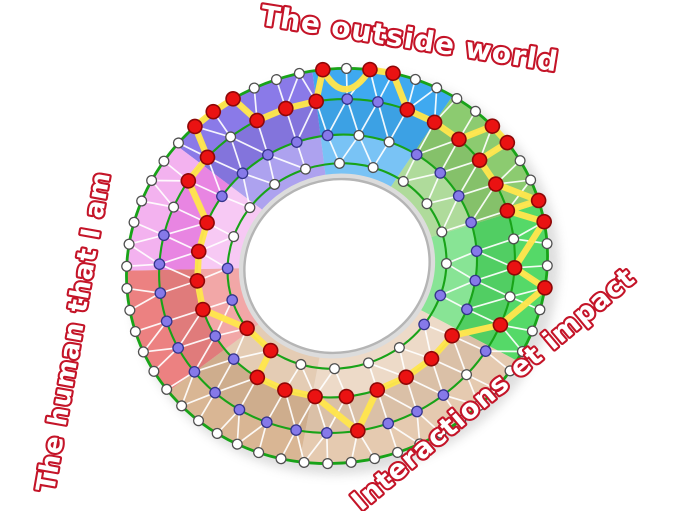  I want to click on wheel-hole, so click(337, 266).